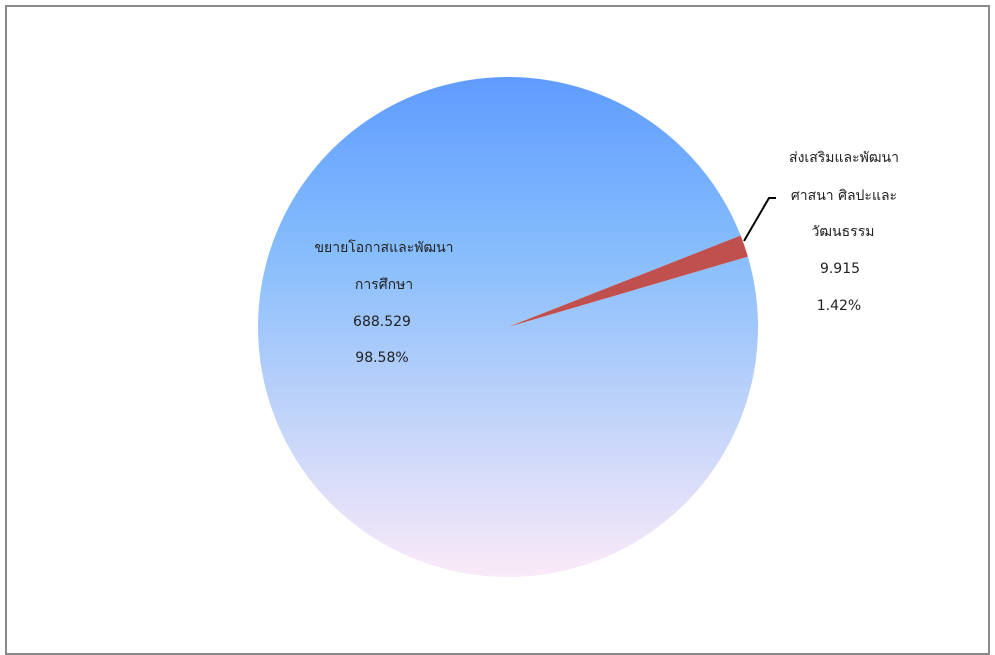 The height and width of the screenshot is (655, 995). I want to click on leader-line, so click(759, 219).